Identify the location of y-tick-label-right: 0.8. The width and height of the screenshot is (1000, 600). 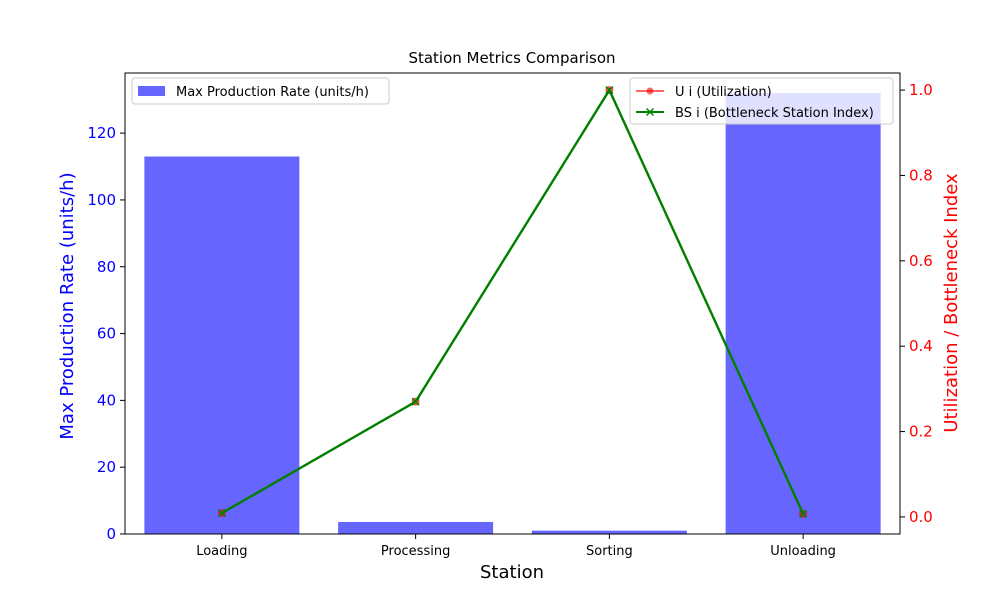
(921, 175).